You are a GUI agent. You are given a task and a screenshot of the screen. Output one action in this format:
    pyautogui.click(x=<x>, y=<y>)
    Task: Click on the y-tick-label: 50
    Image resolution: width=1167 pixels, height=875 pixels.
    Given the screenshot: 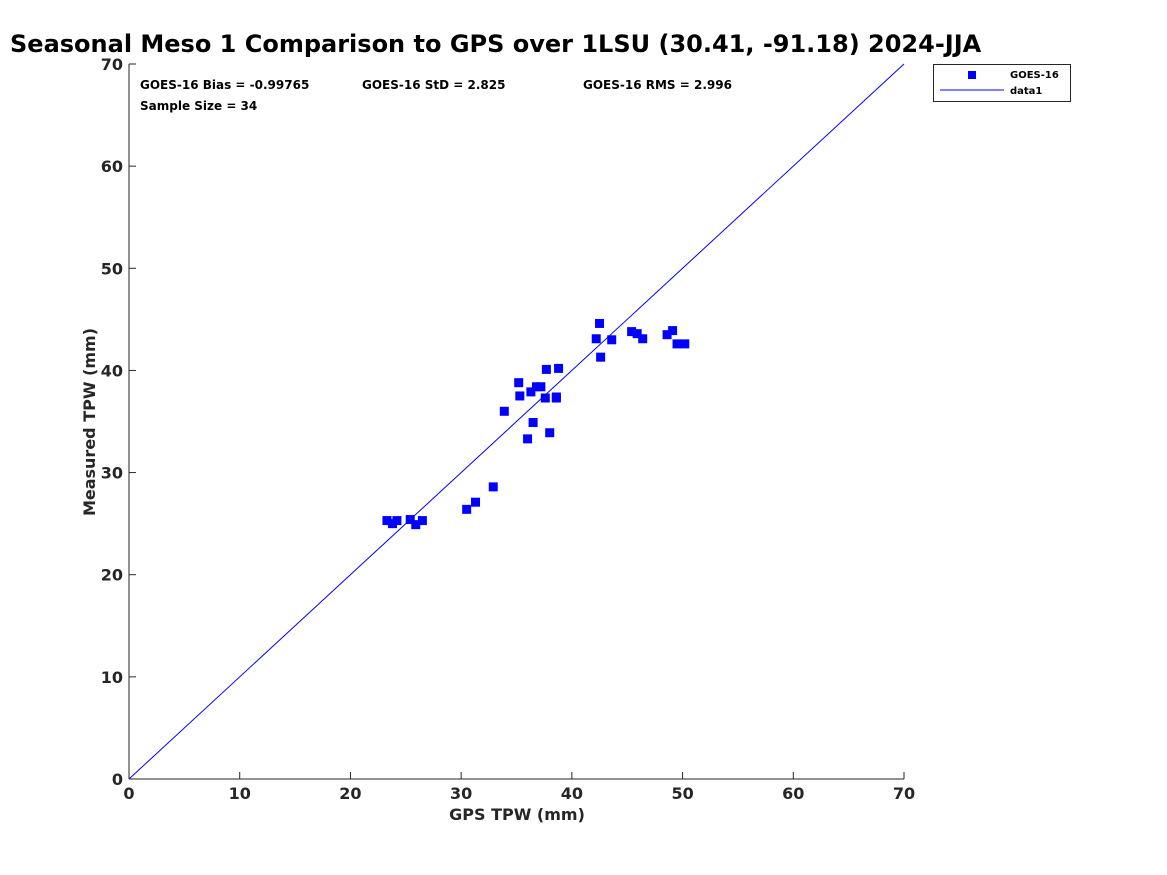 What is the action you would take?
    pyautogui.click(x=112, y=268)
    